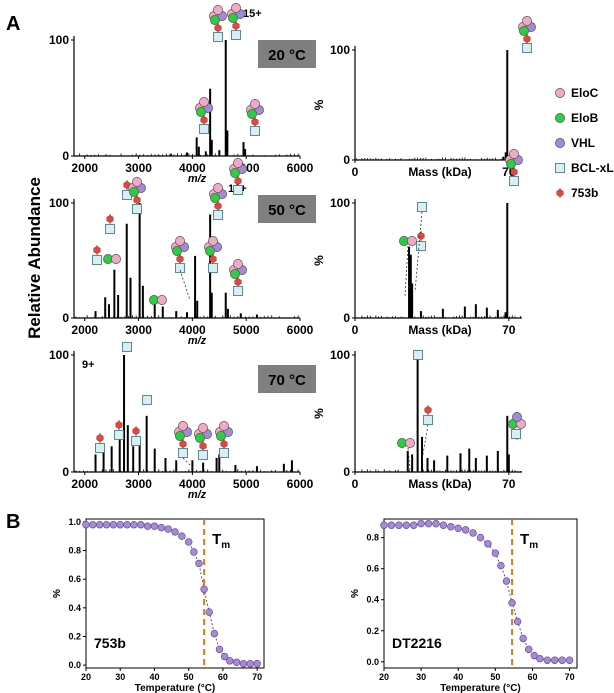  What do you see at coordinates (439, 330) in the screenshot?
I see `x-axis-title: Mass (kDa)` at bounding box center [439, 330].